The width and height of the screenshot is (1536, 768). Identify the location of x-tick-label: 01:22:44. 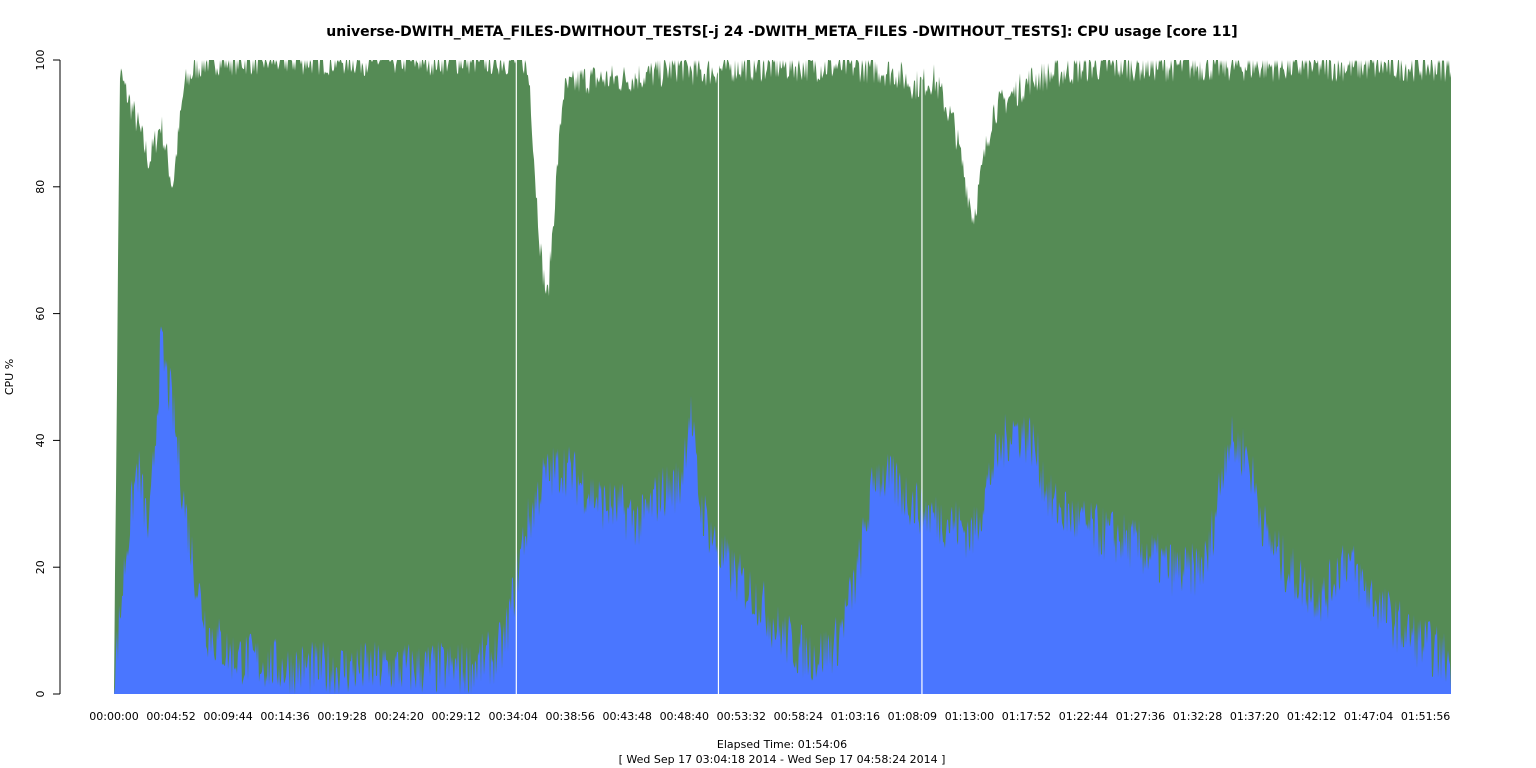
(1083, 716).